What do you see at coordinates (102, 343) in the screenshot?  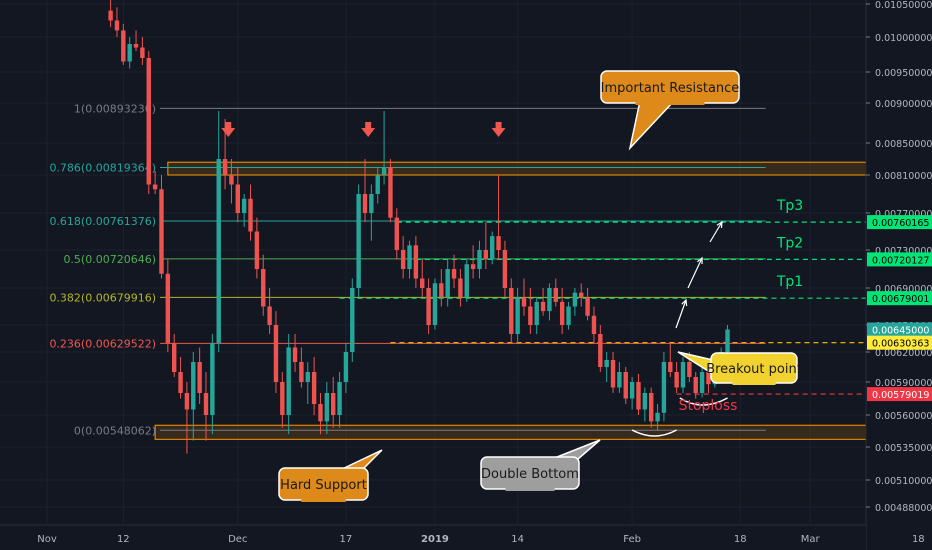 I see `fib-label-0.236: 0.236(0.00629522)` at bounding box center [102, 343].